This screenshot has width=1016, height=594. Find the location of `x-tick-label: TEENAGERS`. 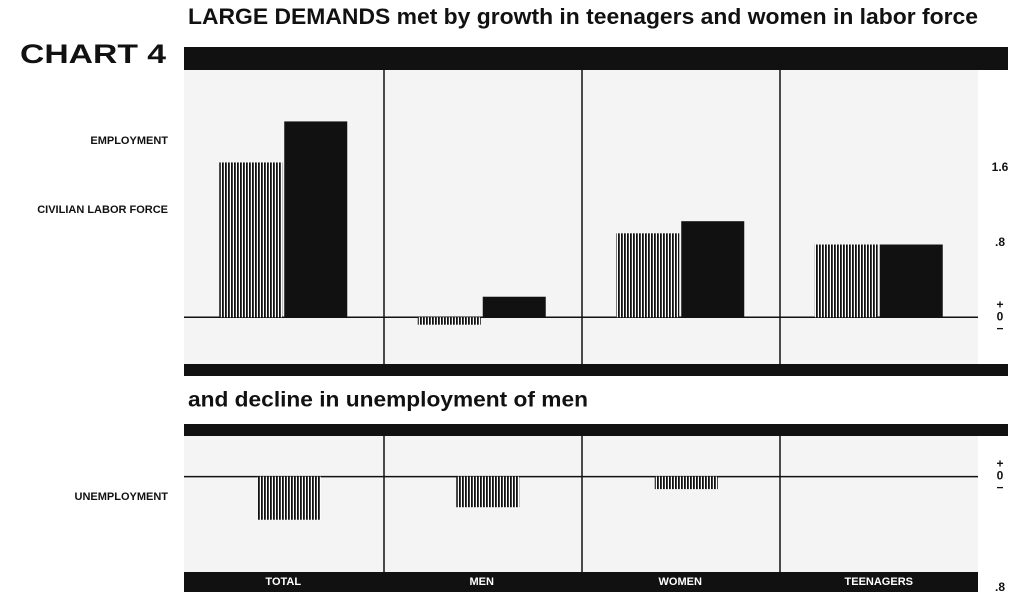

x-tick-label: TEENAGERS is located at coordinates (879, 582).